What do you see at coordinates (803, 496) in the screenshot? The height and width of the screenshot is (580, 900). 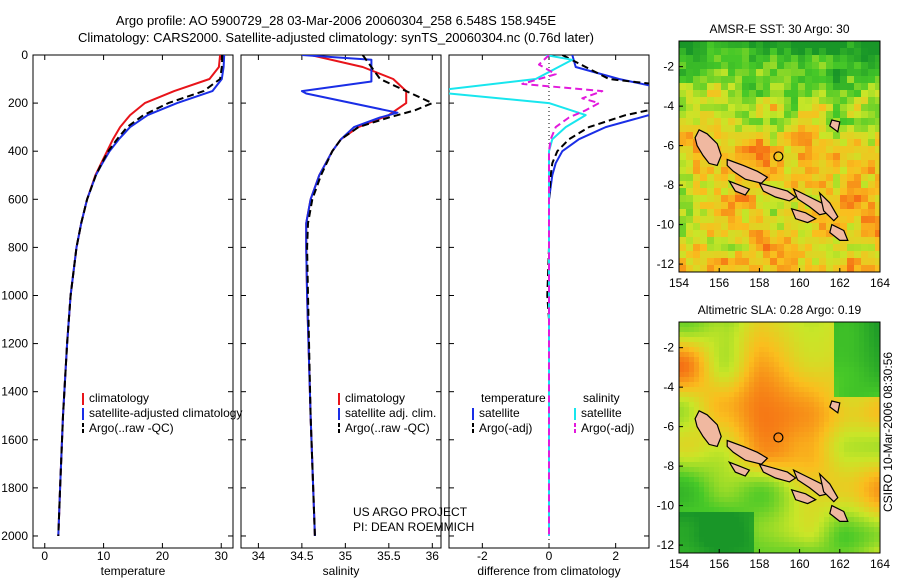 I see `coastline` at bounding box center [803, 496].